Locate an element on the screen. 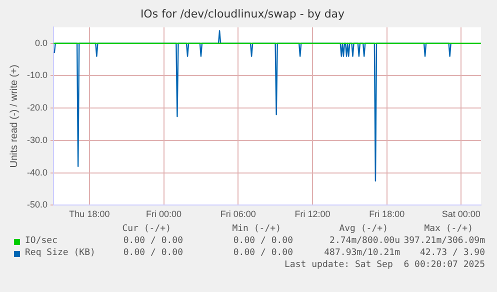  text: Last update: Sat Sep 6 00:20:07 2025 is located at coordinates (384, 265).